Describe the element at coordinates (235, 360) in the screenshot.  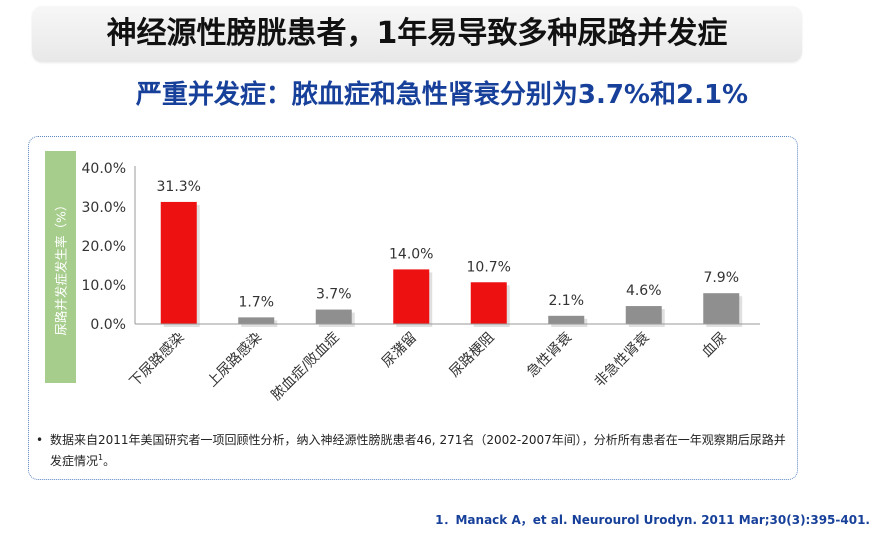
I see `x-category-label: 上尿路感染` at that location.